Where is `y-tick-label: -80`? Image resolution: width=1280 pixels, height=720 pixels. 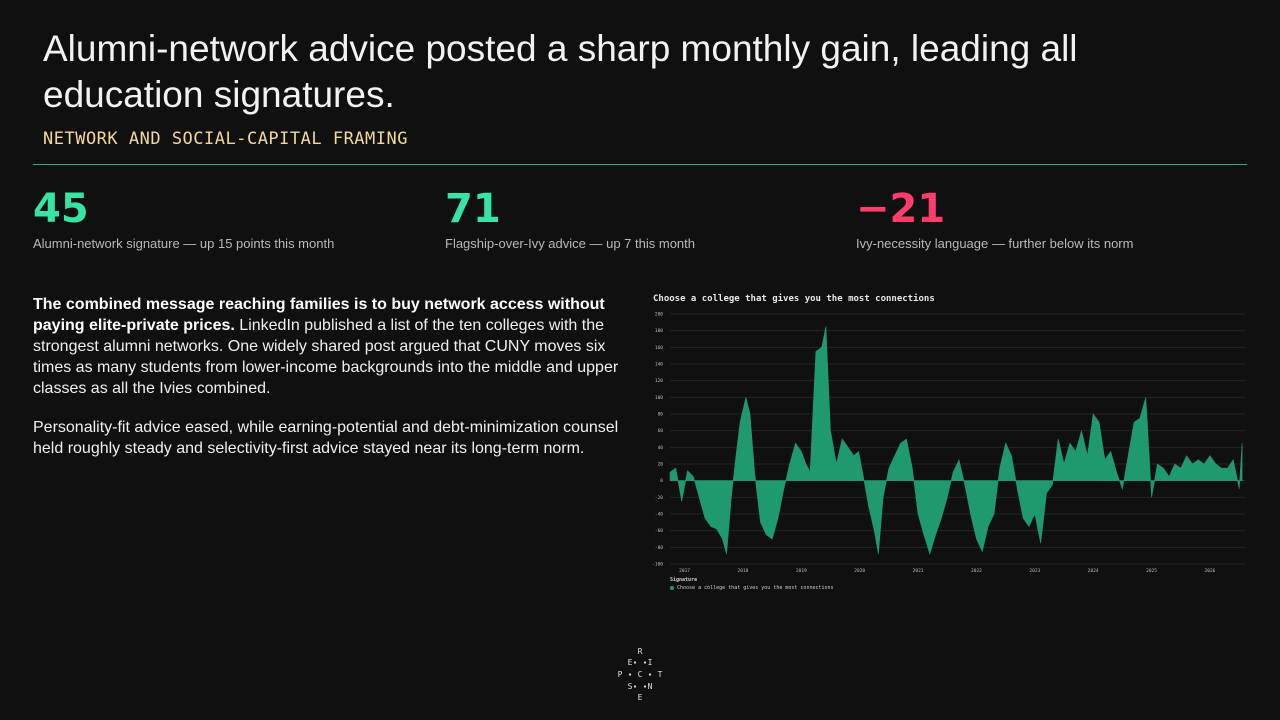
y-tick-label: -80 is located at coordinates (659, 548).